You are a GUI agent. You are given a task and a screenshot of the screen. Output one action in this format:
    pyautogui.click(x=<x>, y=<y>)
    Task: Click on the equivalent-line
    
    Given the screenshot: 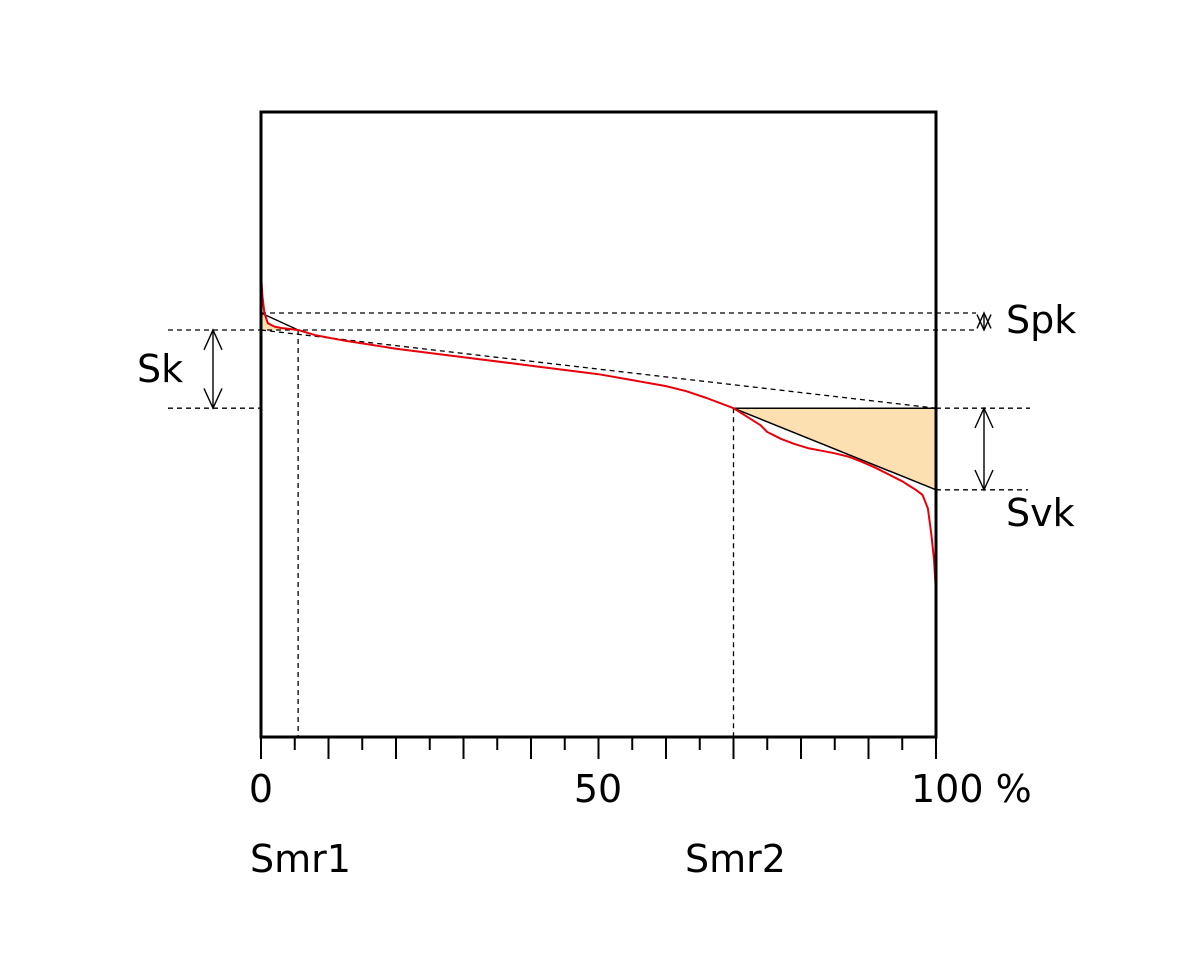 What is the action you would take?
    pyautogui.click(x=598, y=369)
    